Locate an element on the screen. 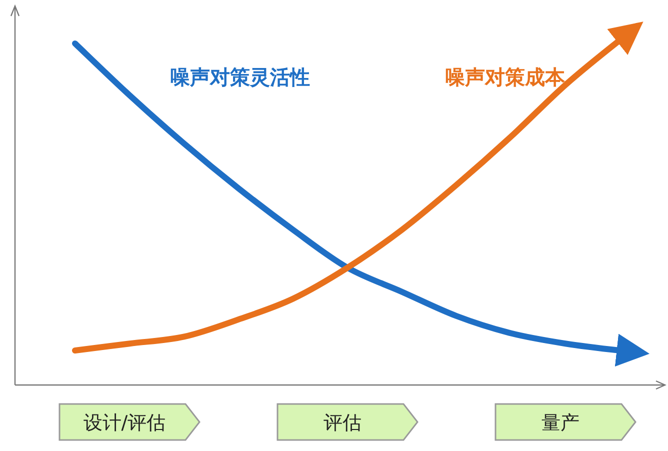 The image size is (668, 451). x-tick-label: 设计/评估 is located at coordinates (124, 423).